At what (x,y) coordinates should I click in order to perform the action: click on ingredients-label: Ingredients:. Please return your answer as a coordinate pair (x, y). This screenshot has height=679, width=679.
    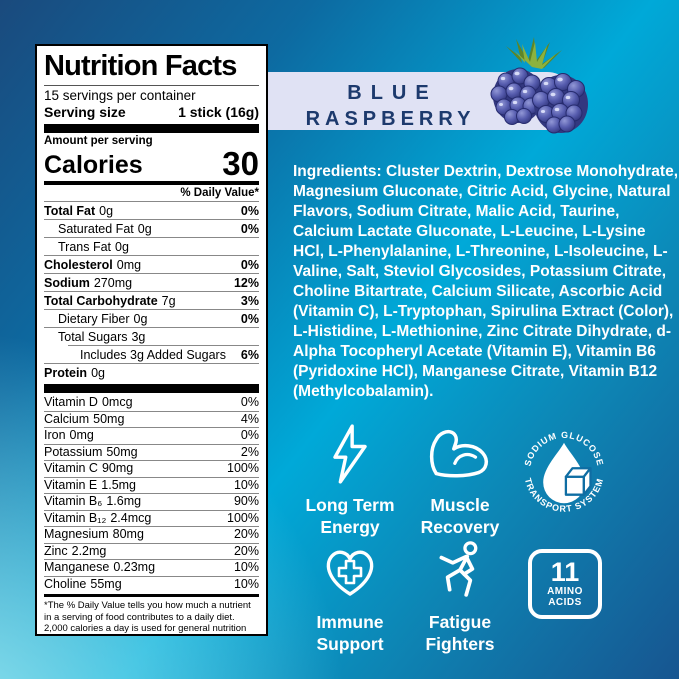
    Looking at the image, I should click on (337, 171).